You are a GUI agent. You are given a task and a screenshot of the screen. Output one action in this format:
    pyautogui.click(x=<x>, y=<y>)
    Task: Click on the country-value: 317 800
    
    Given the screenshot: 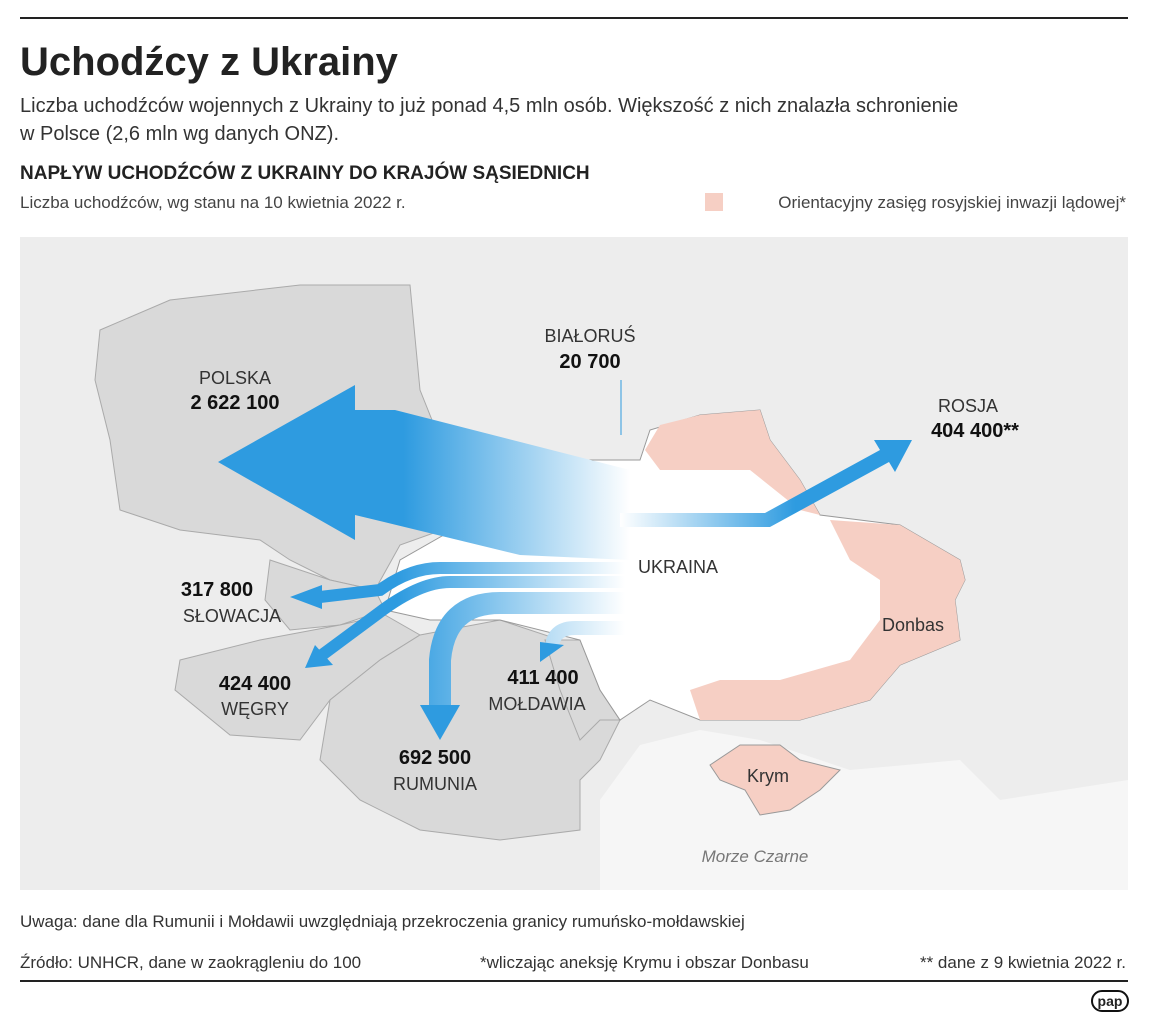 What is the action you would take?
    pyautogui.click(x=217, y=590)
    